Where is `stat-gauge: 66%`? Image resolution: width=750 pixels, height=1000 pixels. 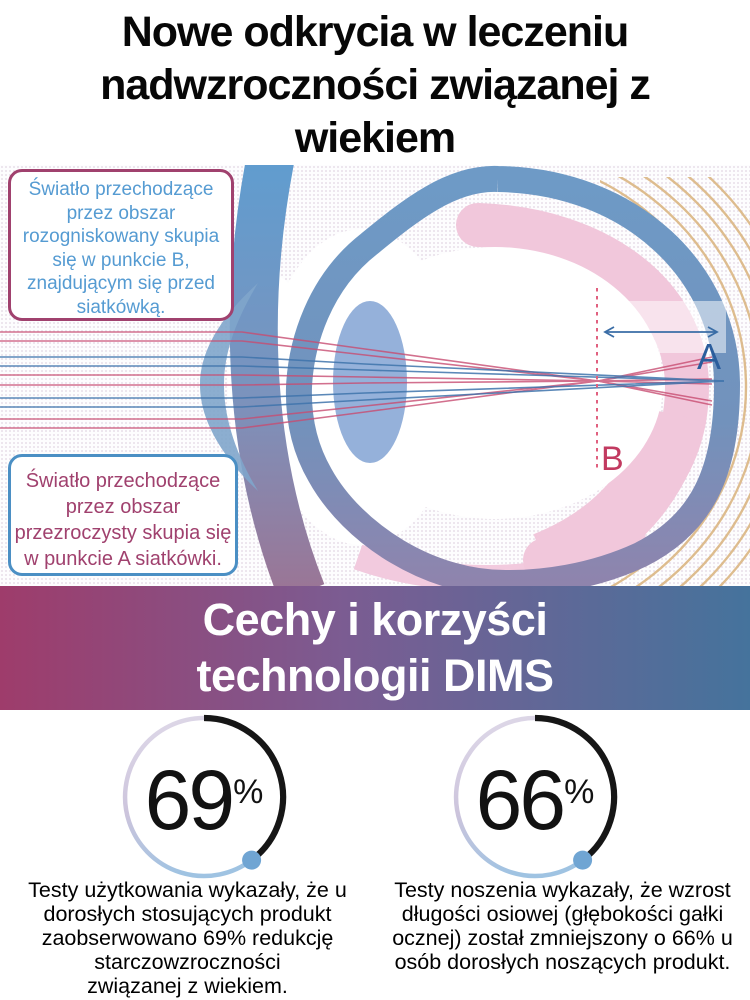 stat-gauge: 66% is located at coordinates (535, 797).